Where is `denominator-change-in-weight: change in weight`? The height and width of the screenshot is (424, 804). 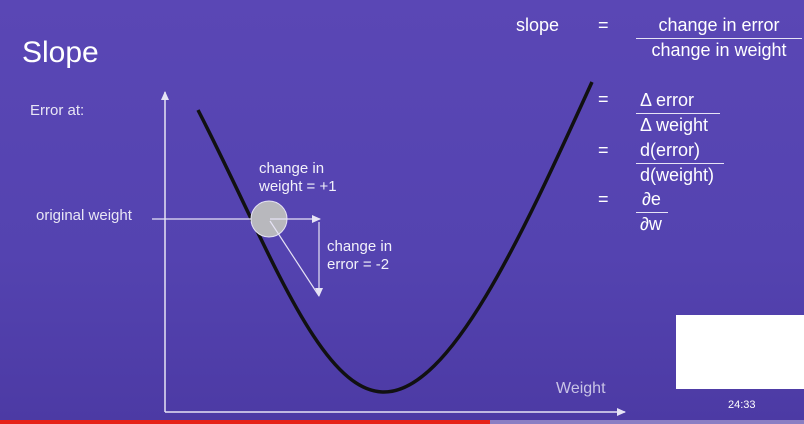
denominator-change-in-weight: change in weight is located at coordinates (719, 50).